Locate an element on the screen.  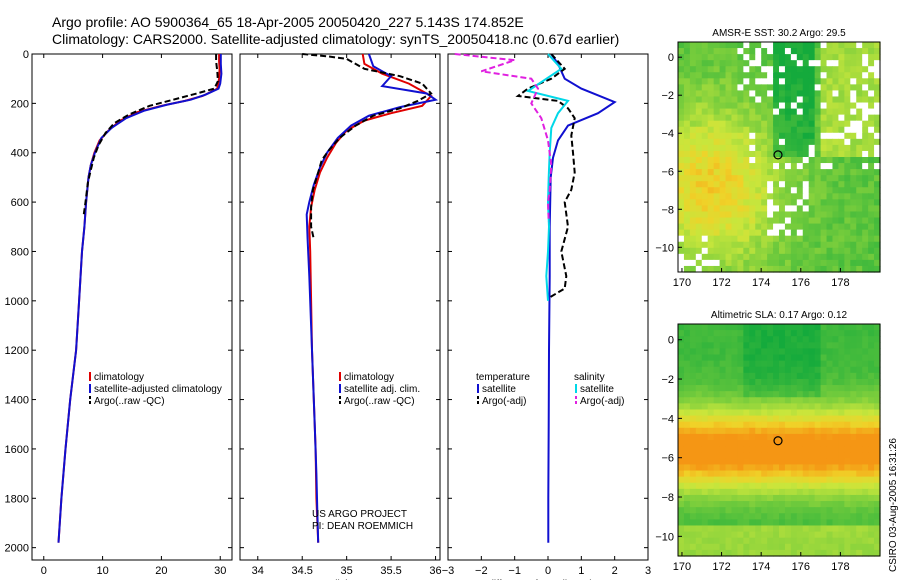
sla-map-ytick-label: −4 is located at coordinates (667, 419).